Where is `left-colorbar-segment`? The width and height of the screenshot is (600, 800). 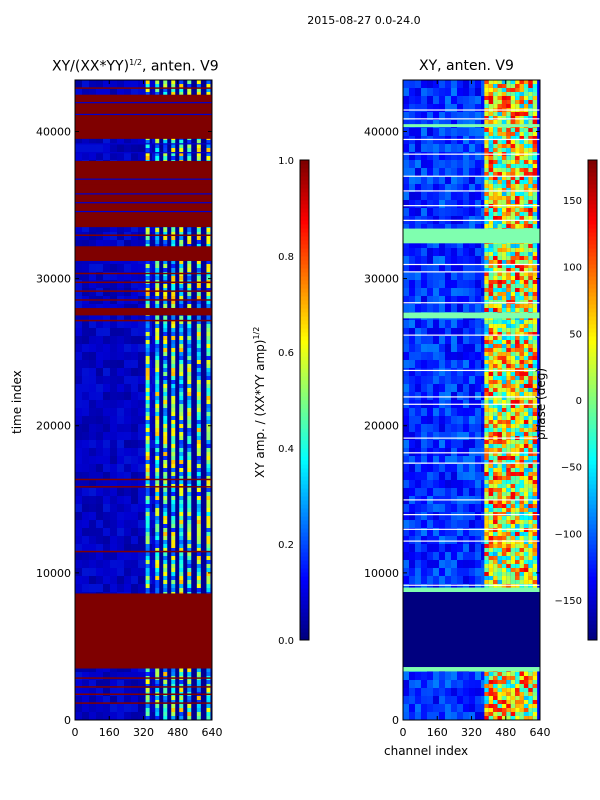
left-colorbar-segment is located at coordinates (304, 182).